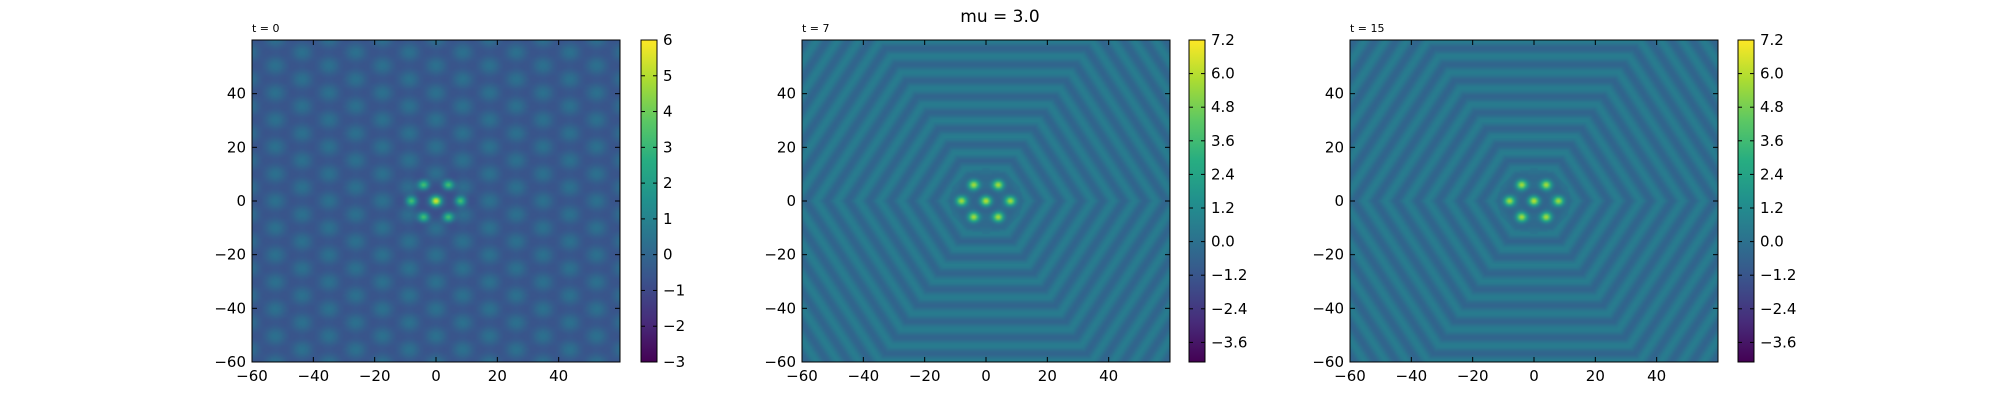 This screenshot has width=2000, height=400. What do you see at coordinates (266, 28) in the screenshot?
I see `subplot-title: t = 0` at bounding box center [266, 28].